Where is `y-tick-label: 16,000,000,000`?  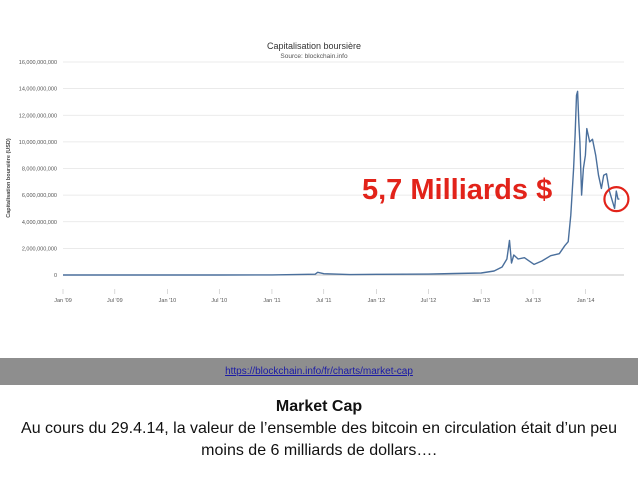 y-tick-label: 16,000,000,000 is located at coordinates (38, 63).